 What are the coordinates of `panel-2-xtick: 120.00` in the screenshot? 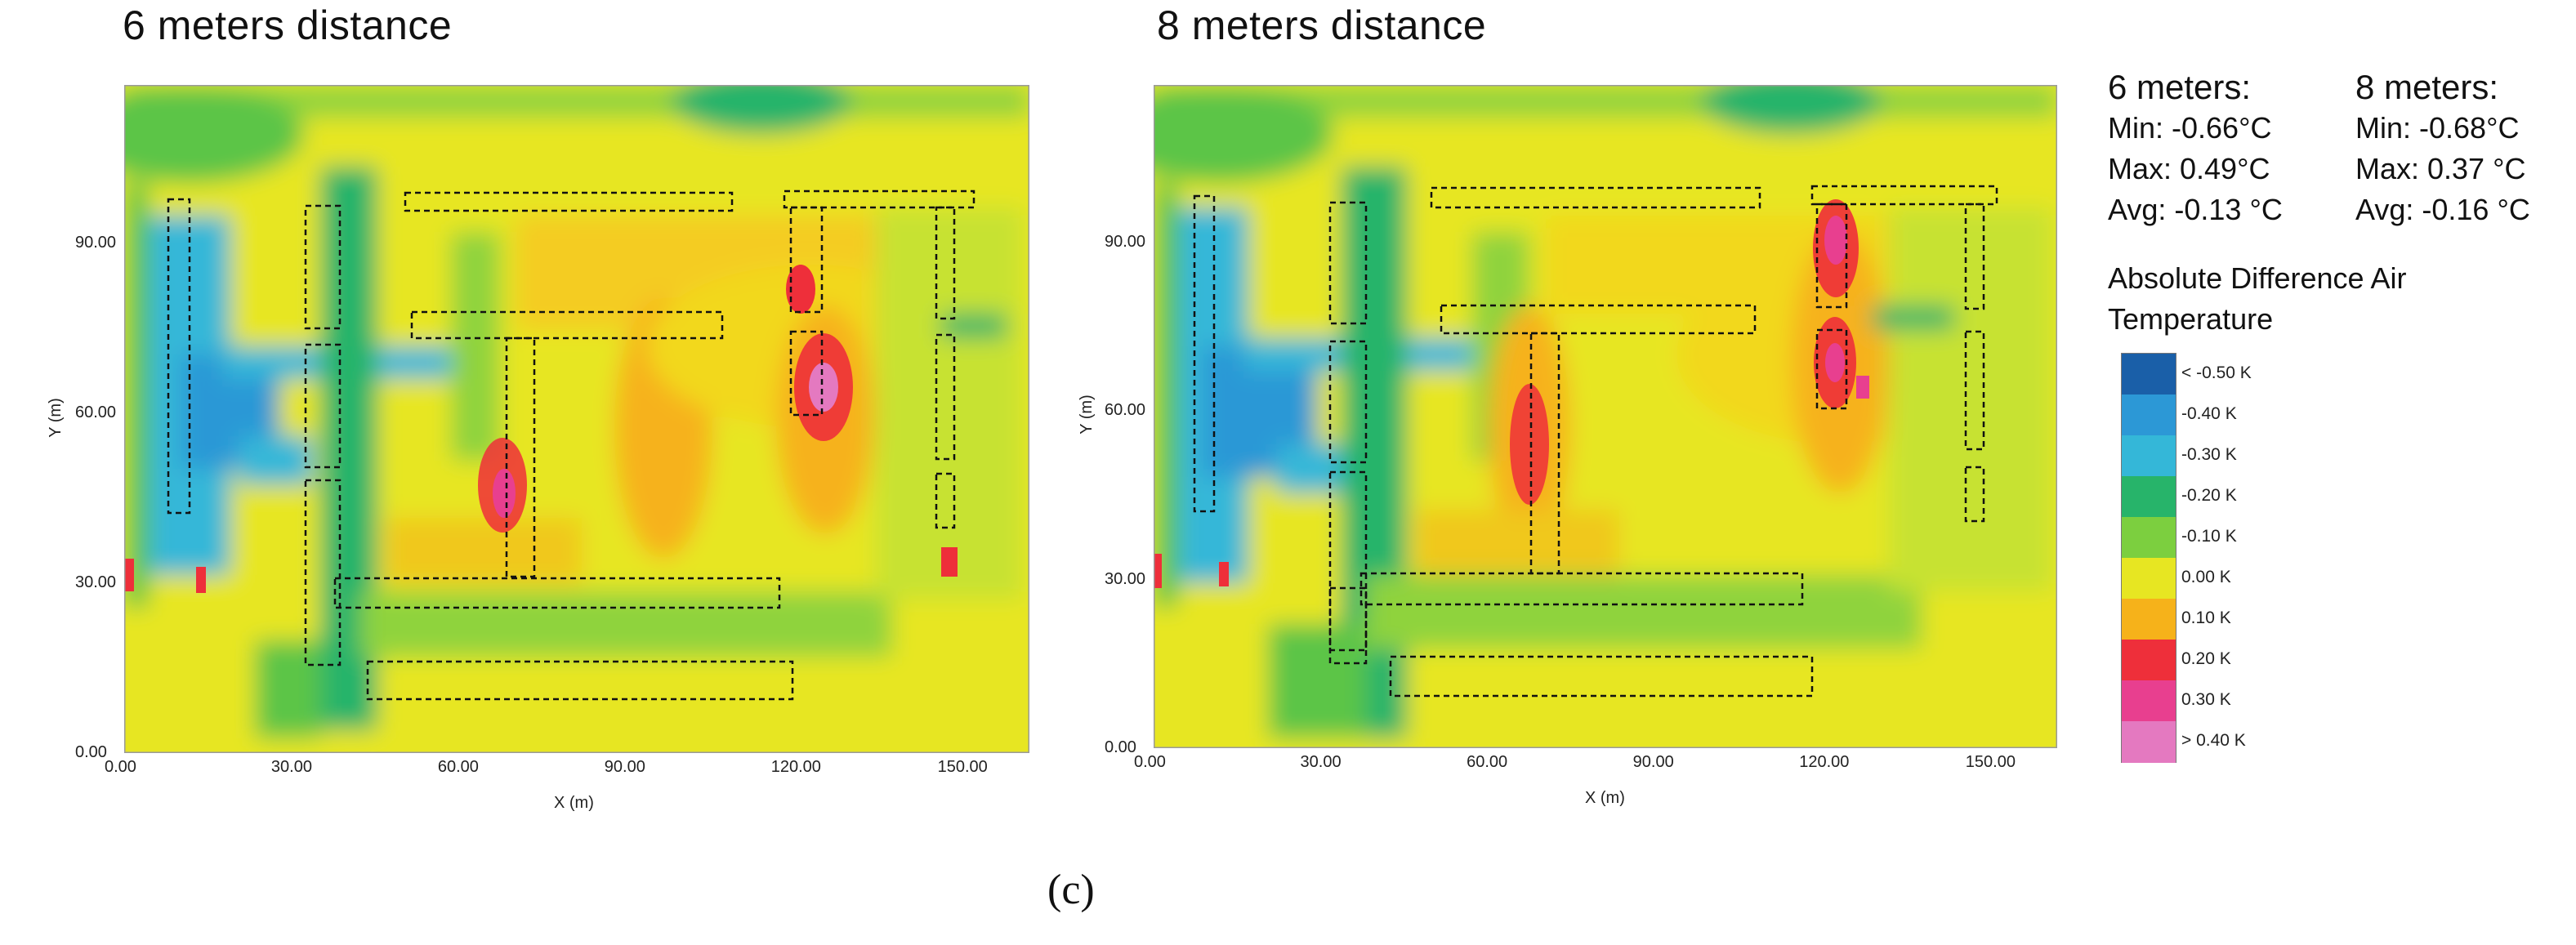 It's located at (1825, 762).